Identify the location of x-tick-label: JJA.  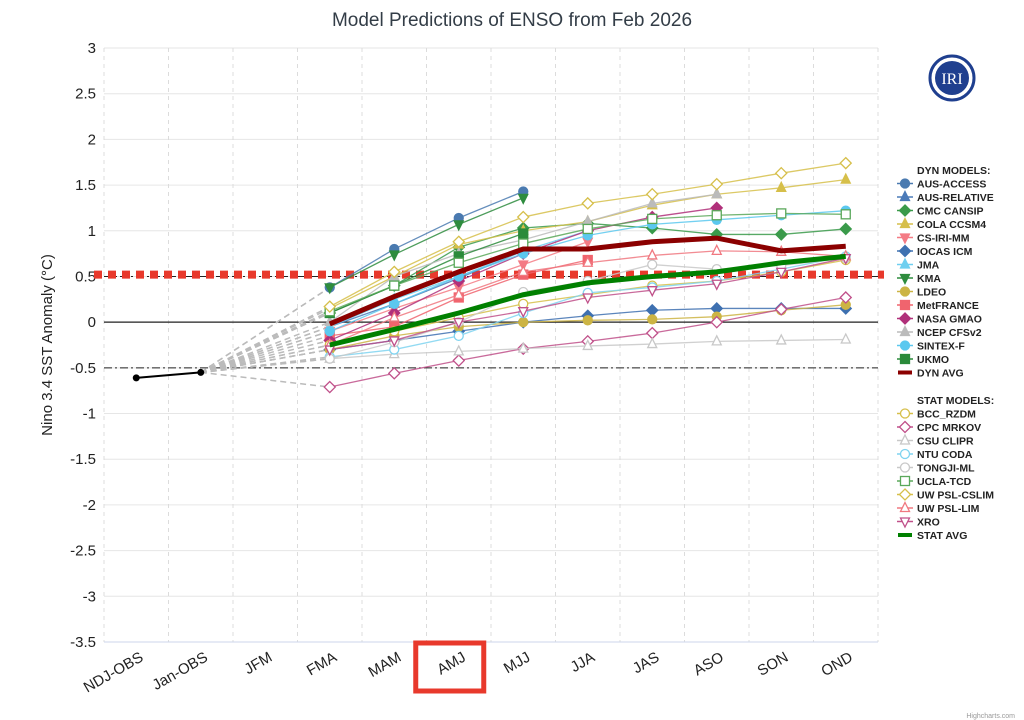
(583, 662).